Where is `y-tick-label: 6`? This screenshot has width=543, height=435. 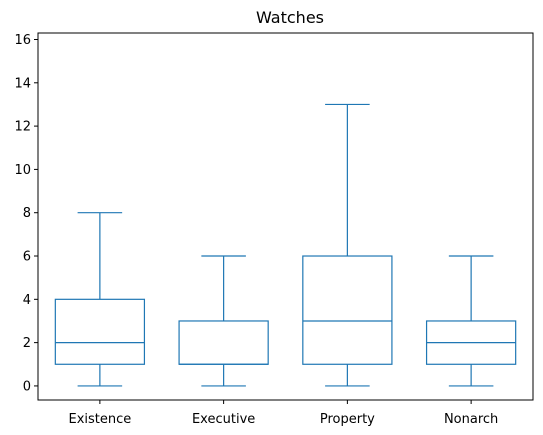
y-tick-label: 6 is located at coordinates (27, 257).